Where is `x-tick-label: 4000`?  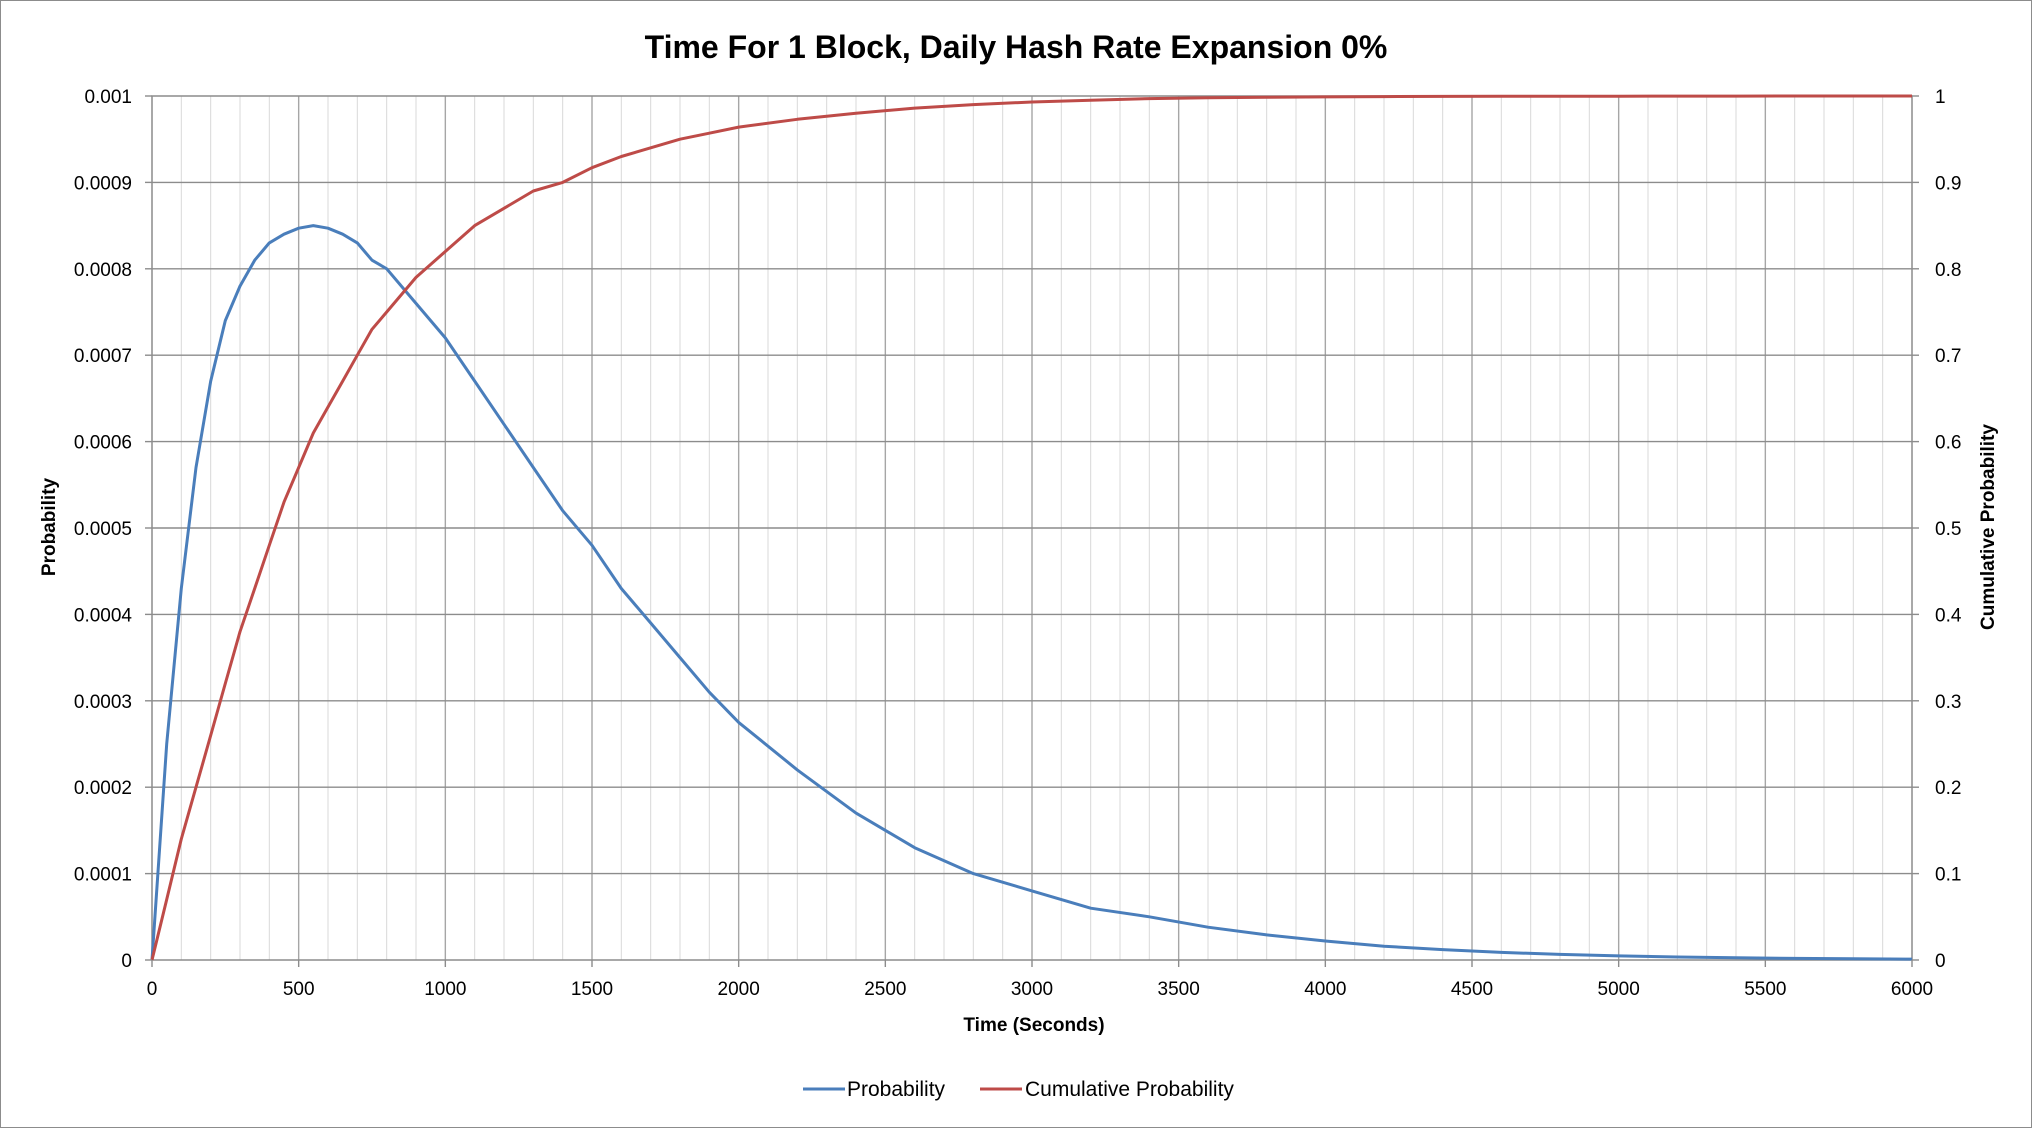
x-tick-label: 4000 is located at coordinates (1325, 989).